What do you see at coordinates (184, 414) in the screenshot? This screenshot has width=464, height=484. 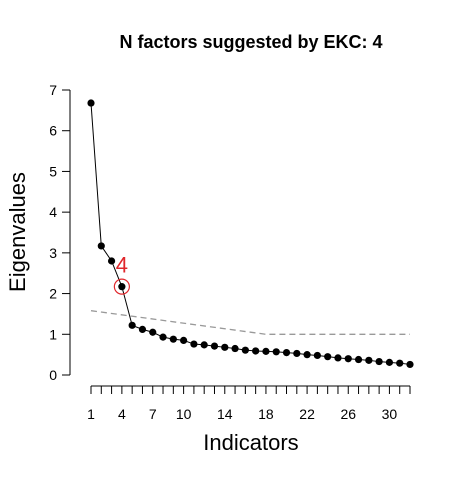 I see `x-tick-label: 10` at bounding box center [184, 414].